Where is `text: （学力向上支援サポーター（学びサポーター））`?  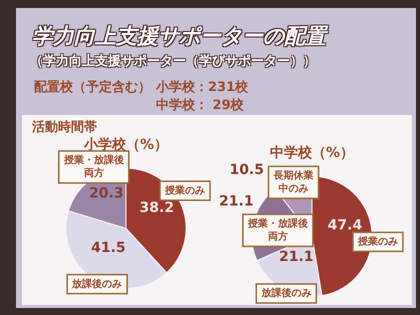
text: （学力向上支援サポーター（学びサポーター）） is located at coordinates (173, 61).